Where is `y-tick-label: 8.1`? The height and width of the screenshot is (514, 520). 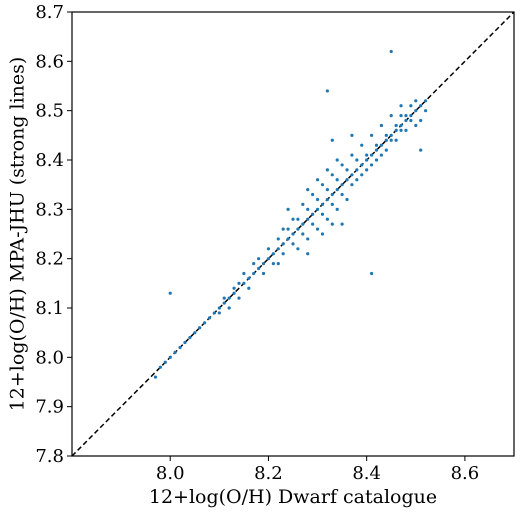
y-tick-label: 8.1 is located at coordinates (49, 308).